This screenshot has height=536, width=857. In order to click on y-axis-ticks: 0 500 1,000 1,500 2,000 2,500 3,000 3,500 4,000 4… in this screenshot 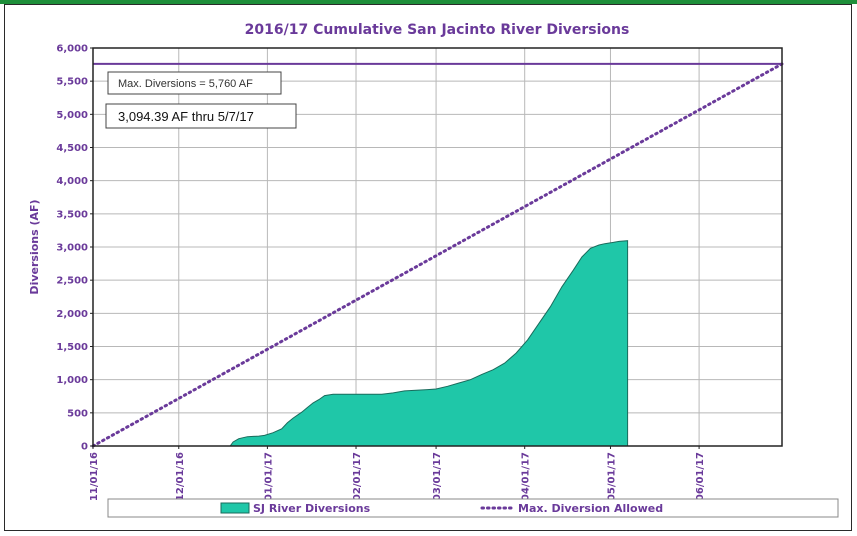, I will do `click(74, 248)`.